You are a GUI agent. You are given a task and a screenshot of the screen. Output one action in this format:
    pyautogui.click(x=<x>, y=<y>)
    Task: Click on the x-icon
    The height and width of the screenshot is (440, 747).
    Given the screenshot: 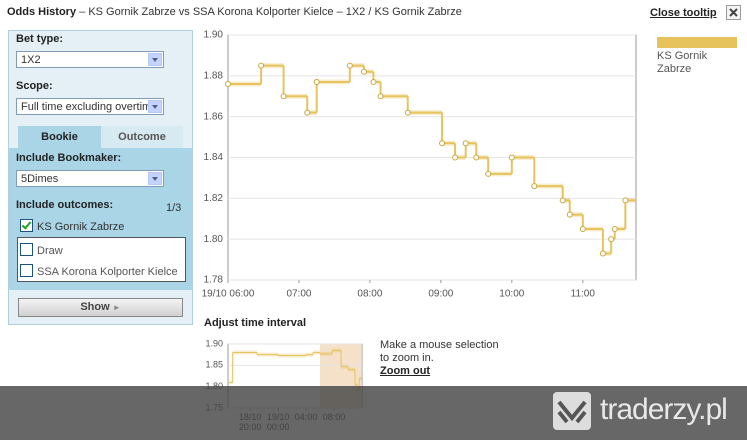 What is the action you would take?
    pyautogui.click(x=733, y=12)
    